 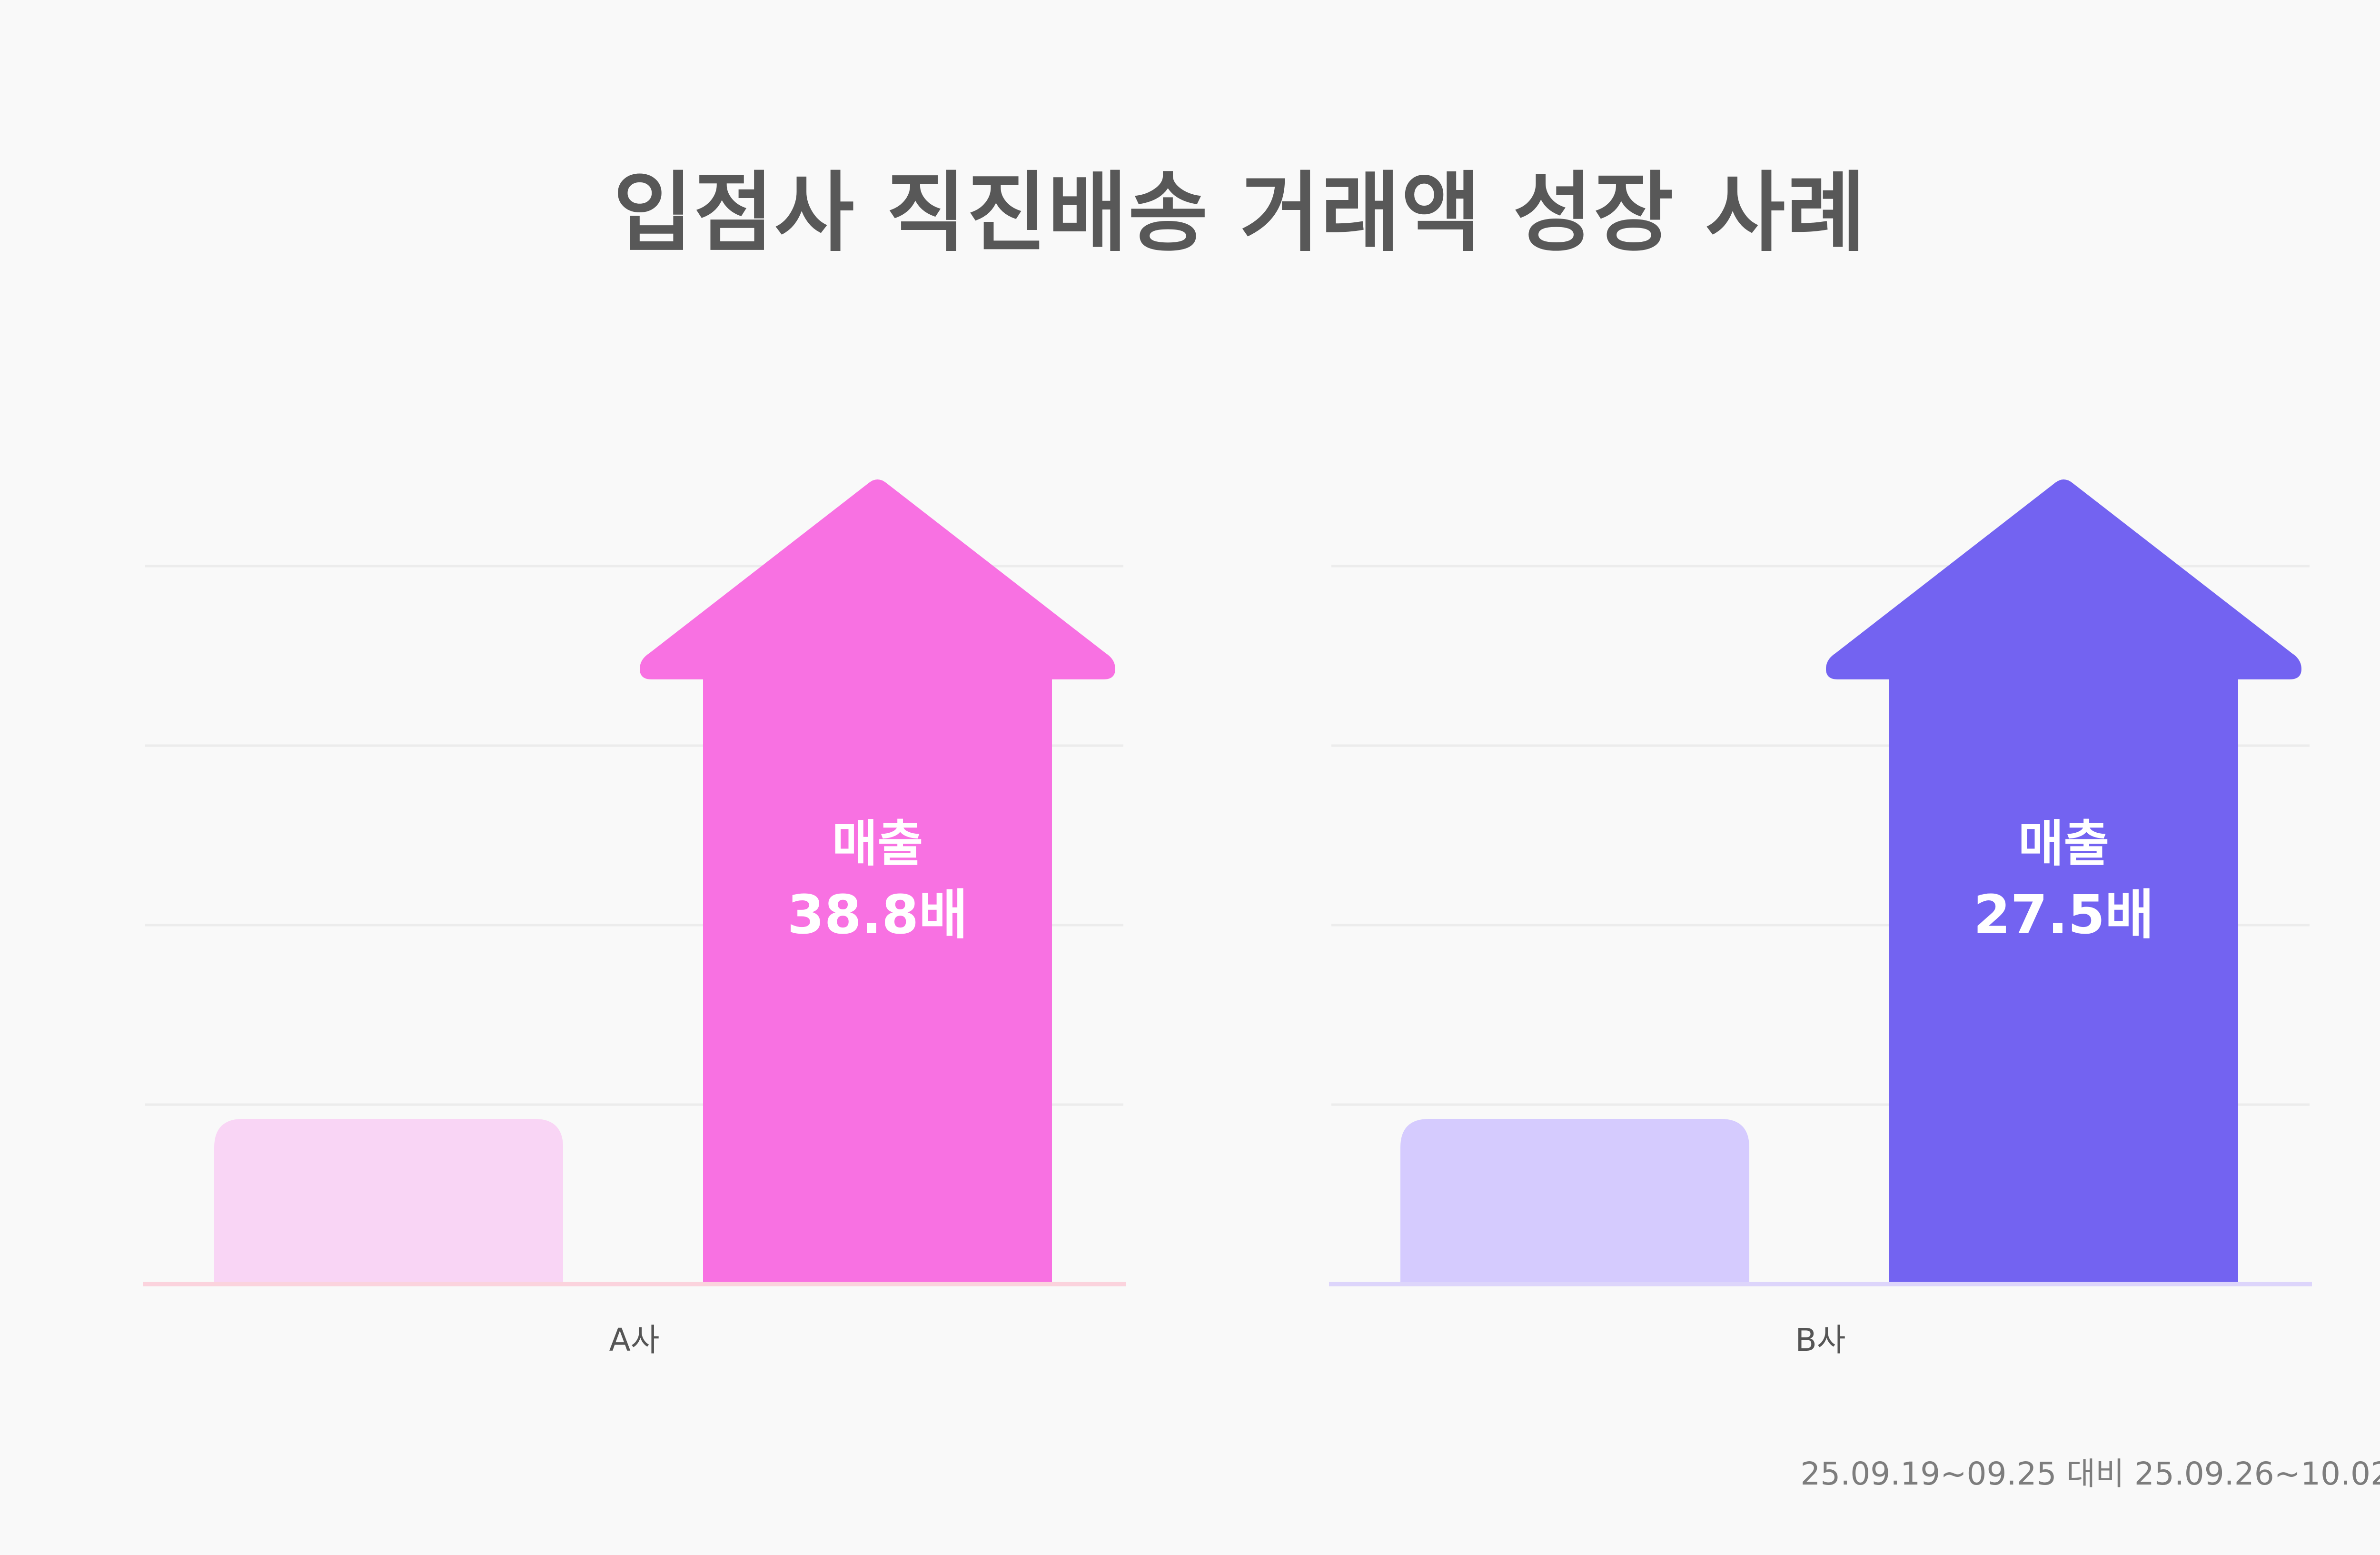 I want to click on metric-label-a: 매출, so click(x=877, y=844).